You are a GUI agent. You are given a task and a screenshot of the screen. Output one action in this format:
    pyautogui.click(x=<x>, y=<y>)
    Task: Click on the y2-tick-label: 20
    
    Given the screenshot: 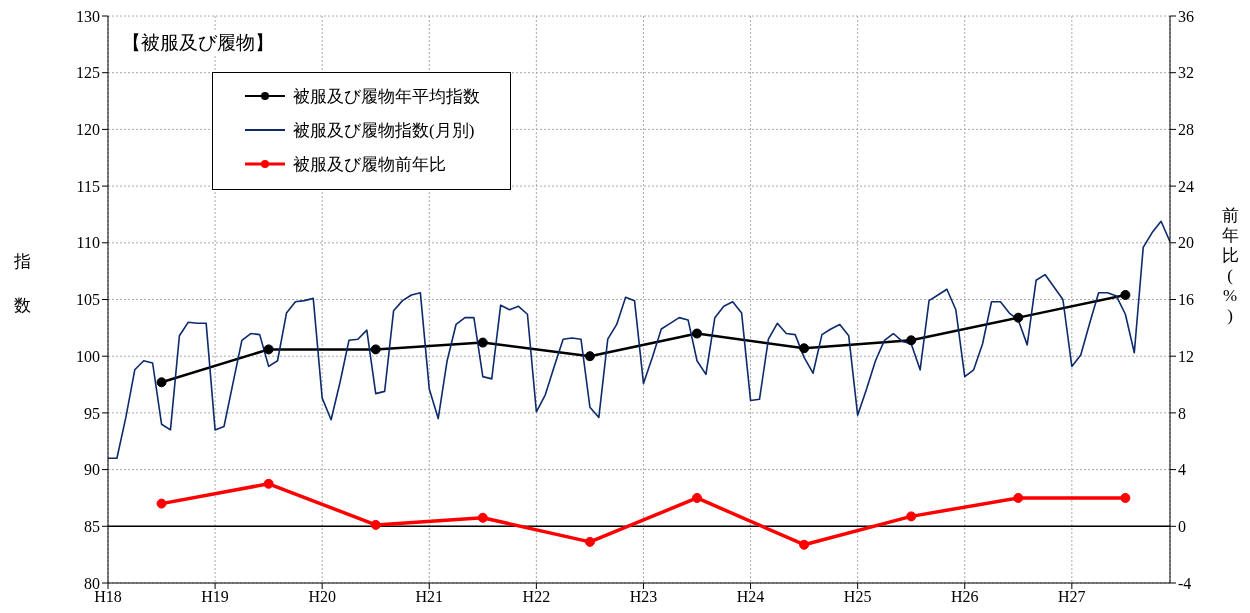 What is the action you would take?
    pyautogui.click(x=1186, y=243)
    